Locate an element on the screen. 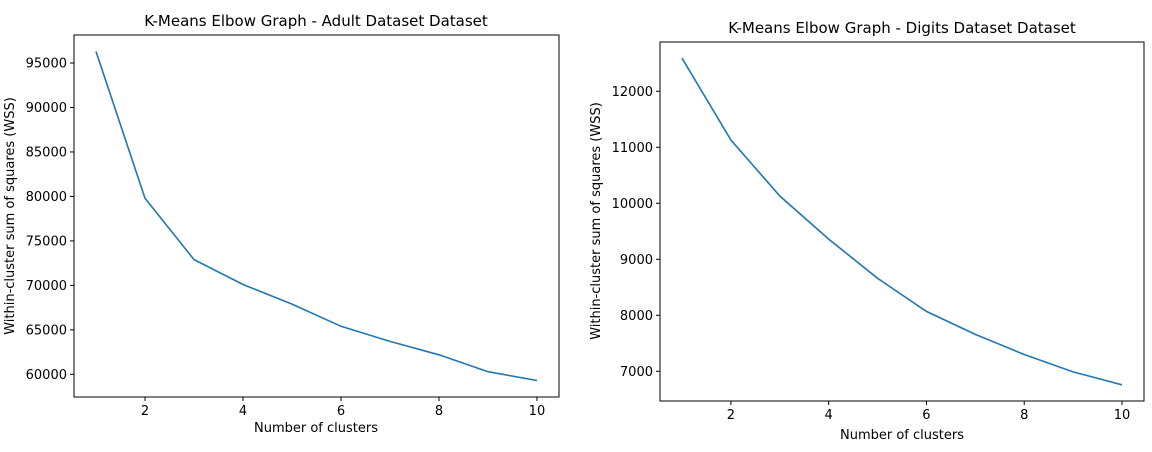 This screenshot has width=1152, height=452. chart-digits-y-tick-label-1: 8000 is located at coordinates (636, 316).